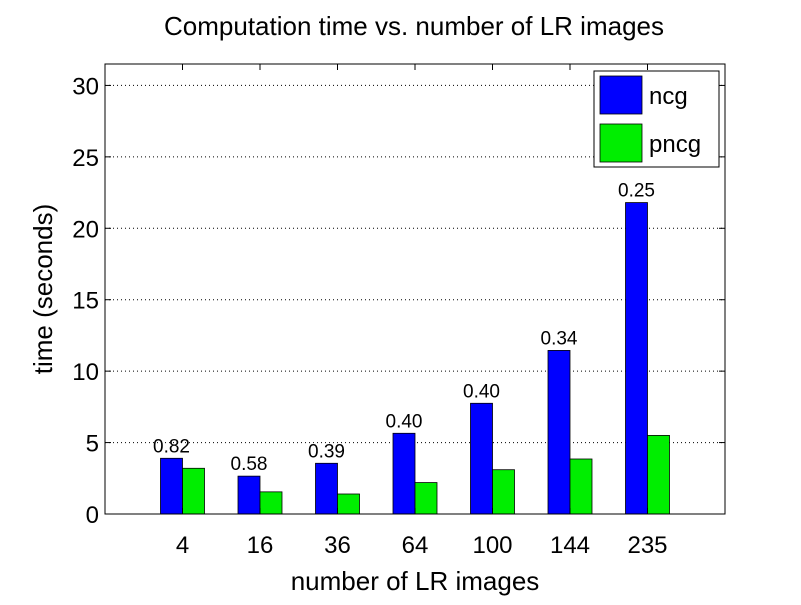 Image resolution: width=801 pixels, height=605 pixels. What do you see at coordinates (621, 143) in the screenshot?
I see `legend-swatch-pncg` at bounding box center [621, 143].